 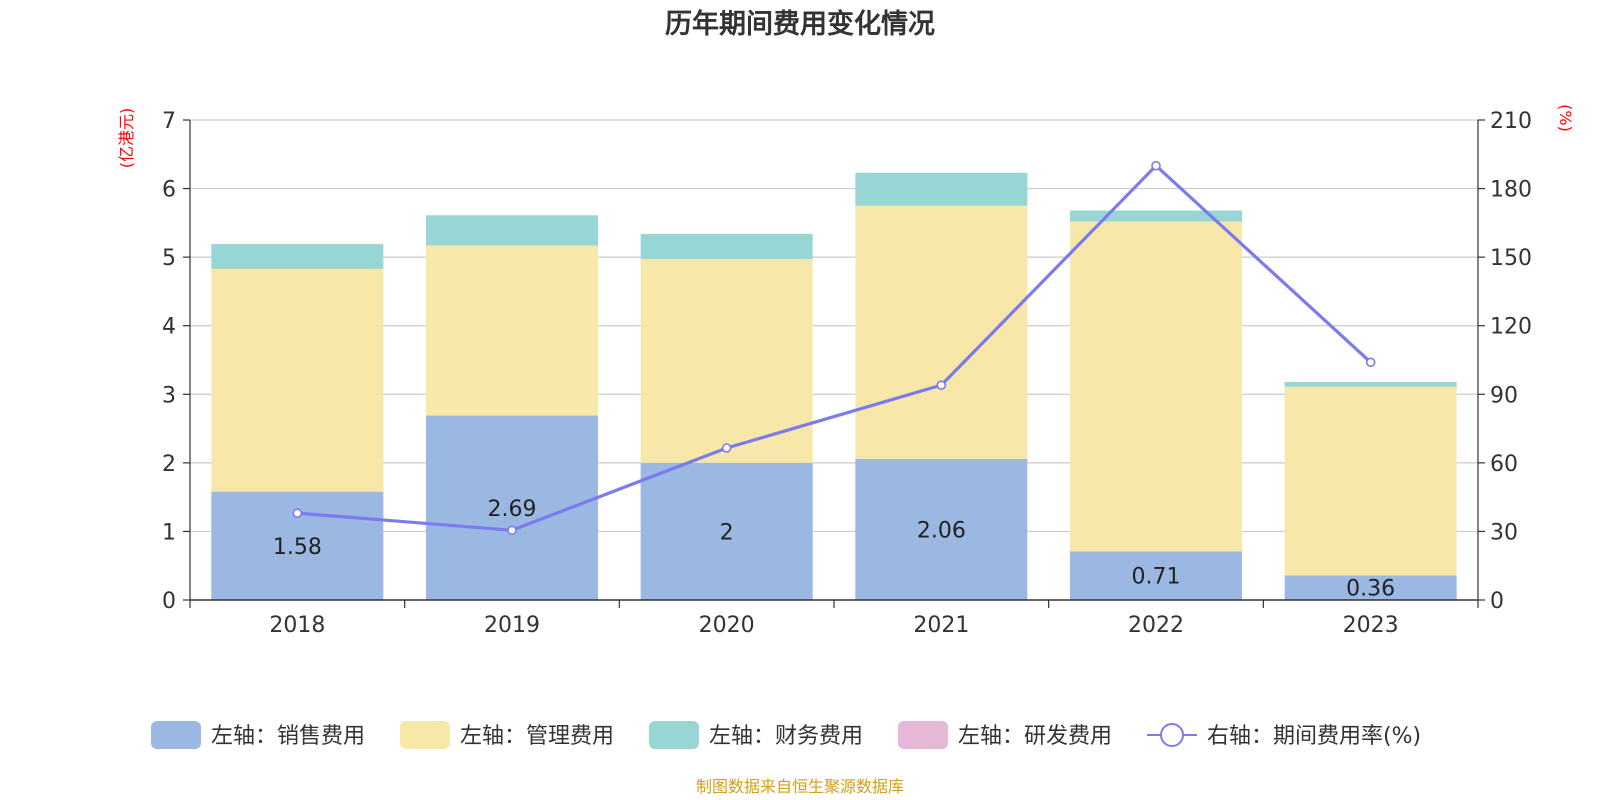 What do you see at coordinates (297, 625) in the screenshot?
I see `x-tick-label: 2018` at bounding box center [297, 625].